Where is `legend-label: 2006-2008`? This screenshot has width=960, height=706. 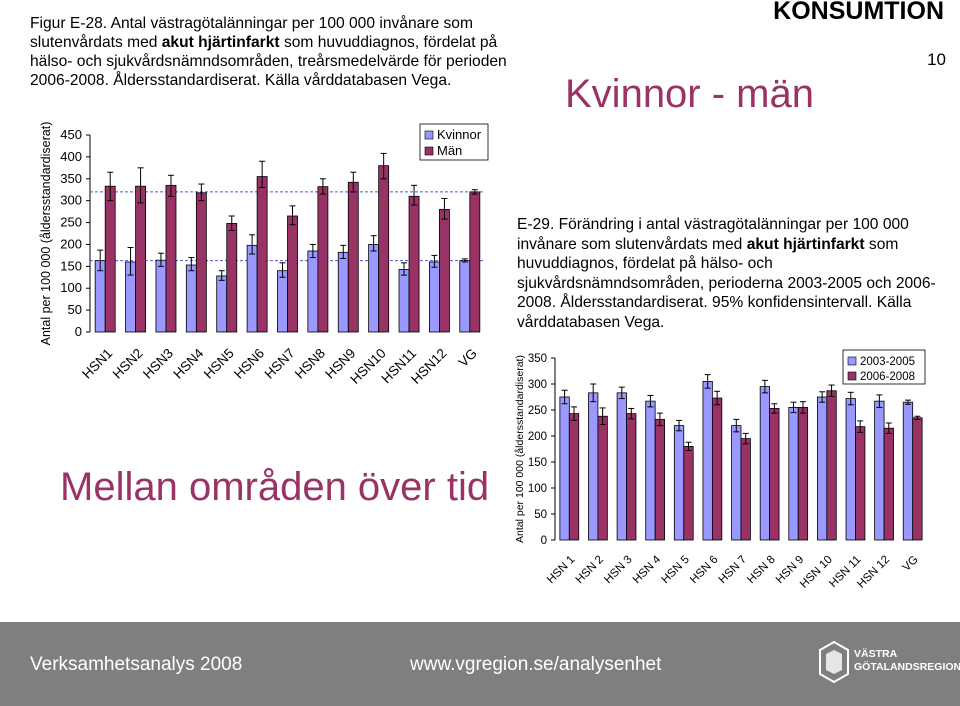 legend-label: 2006-2008 is located at coordinates (887, 377).